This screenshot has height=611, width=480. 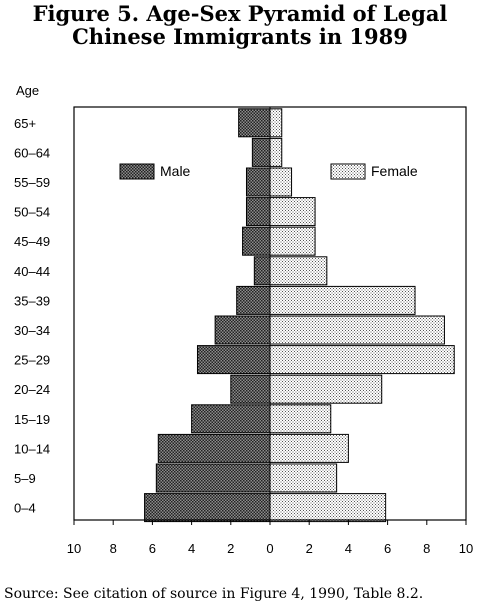 I want to click on legend-female-label: Female, so click(x=394, y=171).